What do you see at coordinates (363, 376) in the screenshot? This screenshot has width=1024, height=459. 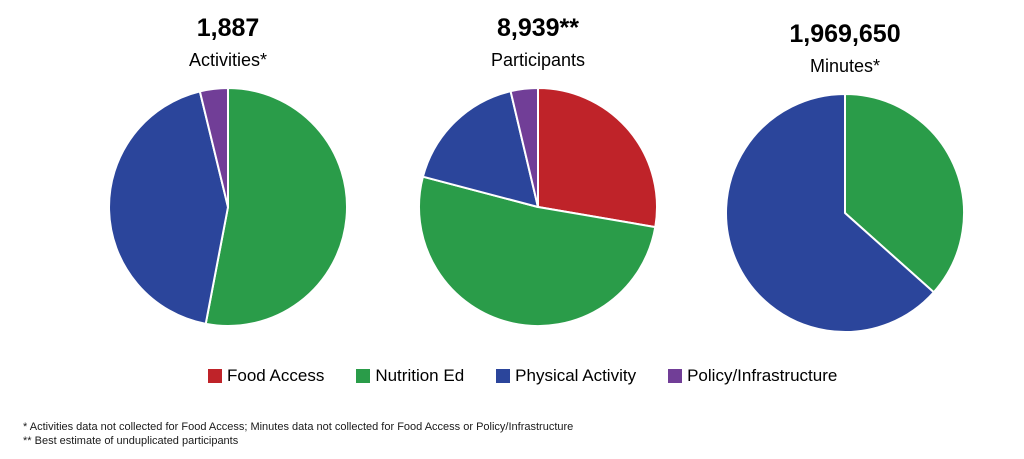 I see `legend-swatch-nutrition-ed` at bounding box center [363, 376].